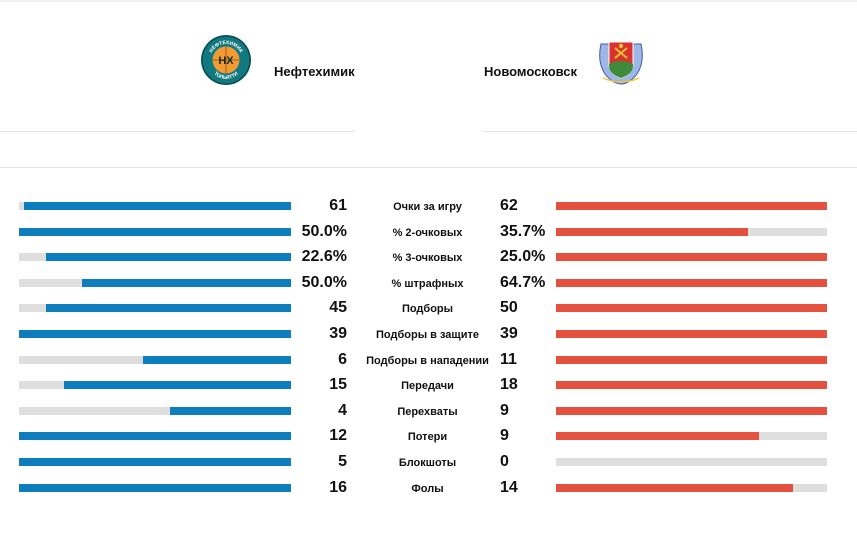 This screenshot has width=857, height=544. What do you see at coordinates (338, 308) in the screenshot?
I see `home-stat-value: 45` at bounding box center [338, 308].